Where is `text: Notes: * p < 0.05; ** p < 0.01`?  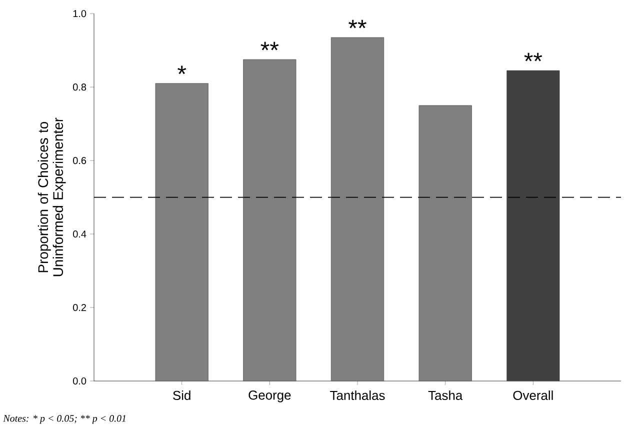 text: Notes: * p < 0.05; ** p < 0.01 is located at coordinates (64, 419).